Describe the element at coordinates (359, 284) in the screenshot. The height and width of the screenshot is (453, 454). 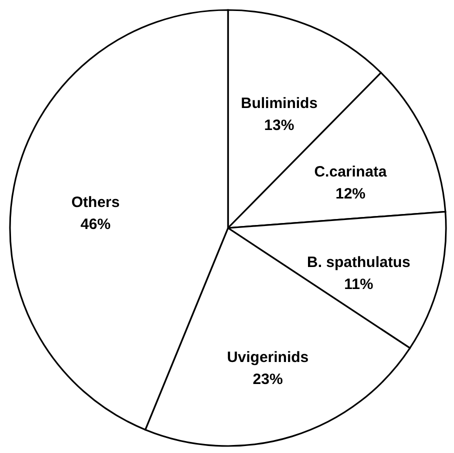
I see `data-label: 11%` at that location.